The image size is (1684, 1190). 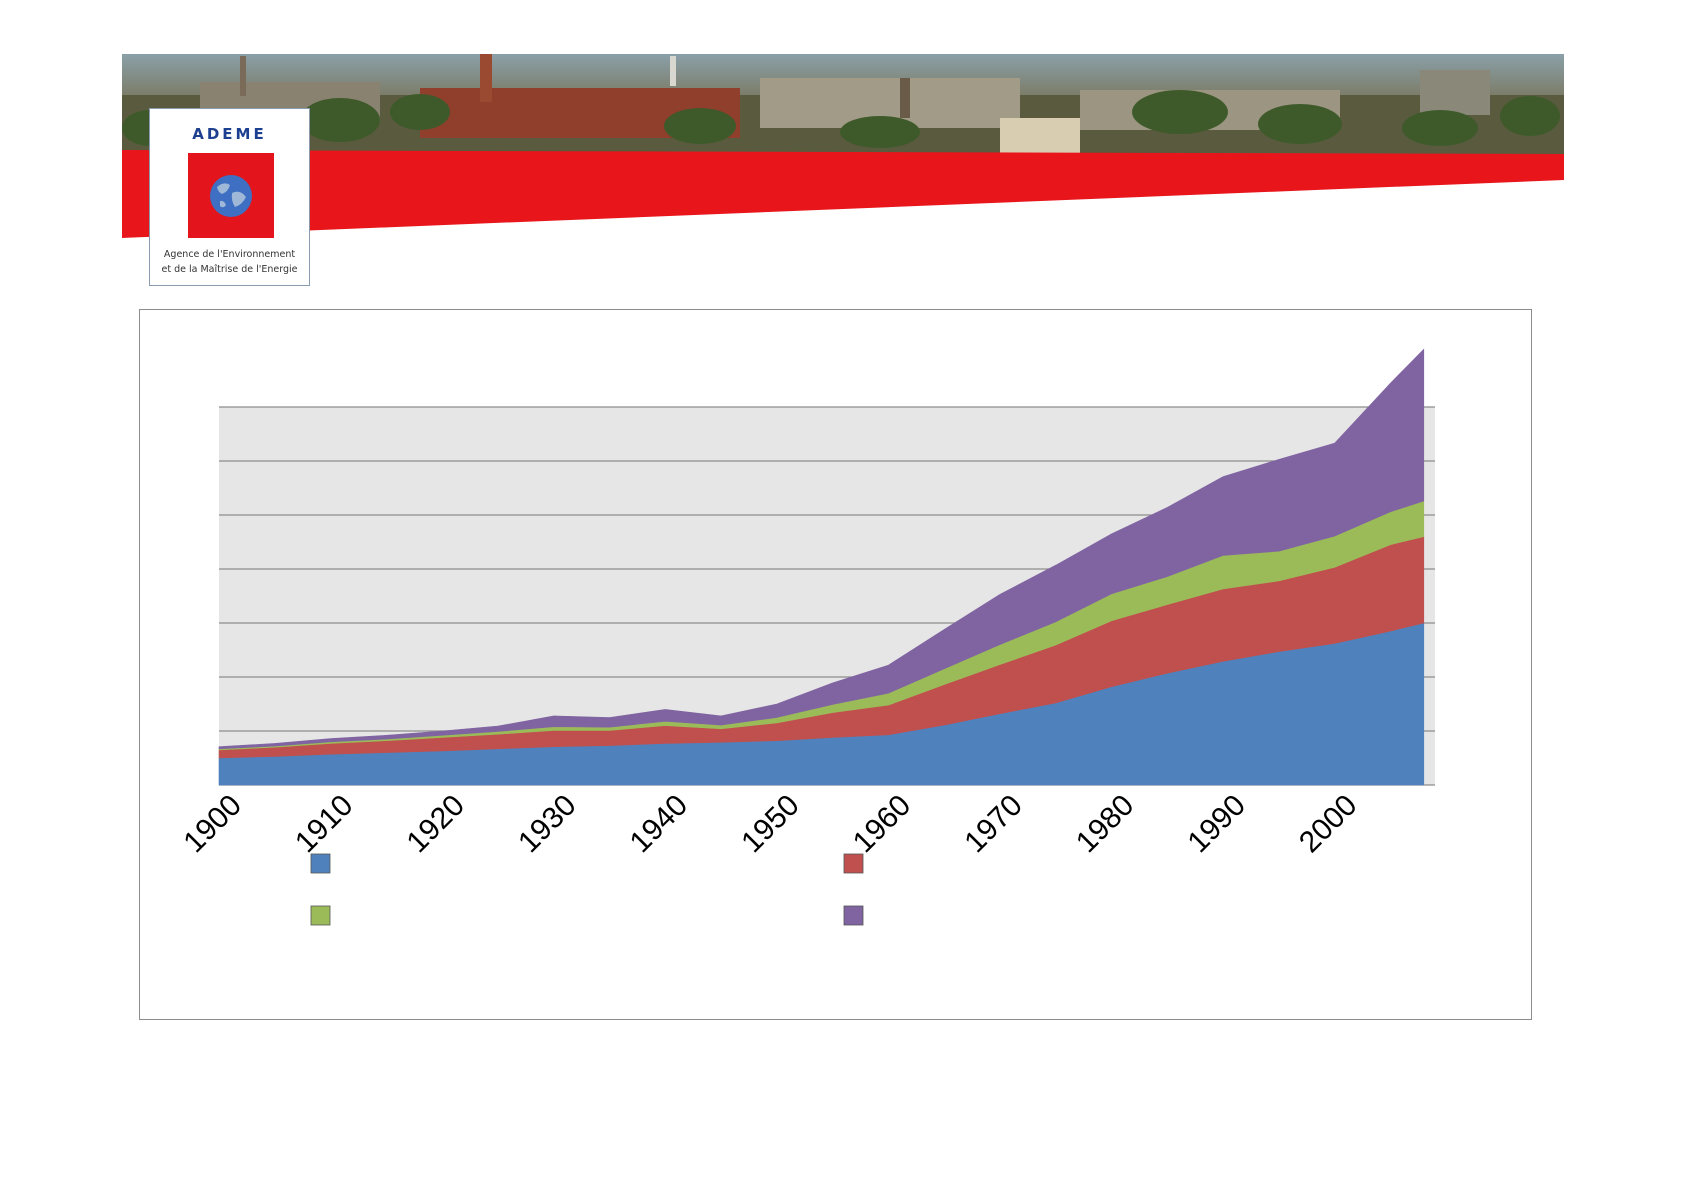 What do you see at coordinates (882, 824) in the screenshot?
I see `x-tick-label: 1960` at bounding box center [882, 824].